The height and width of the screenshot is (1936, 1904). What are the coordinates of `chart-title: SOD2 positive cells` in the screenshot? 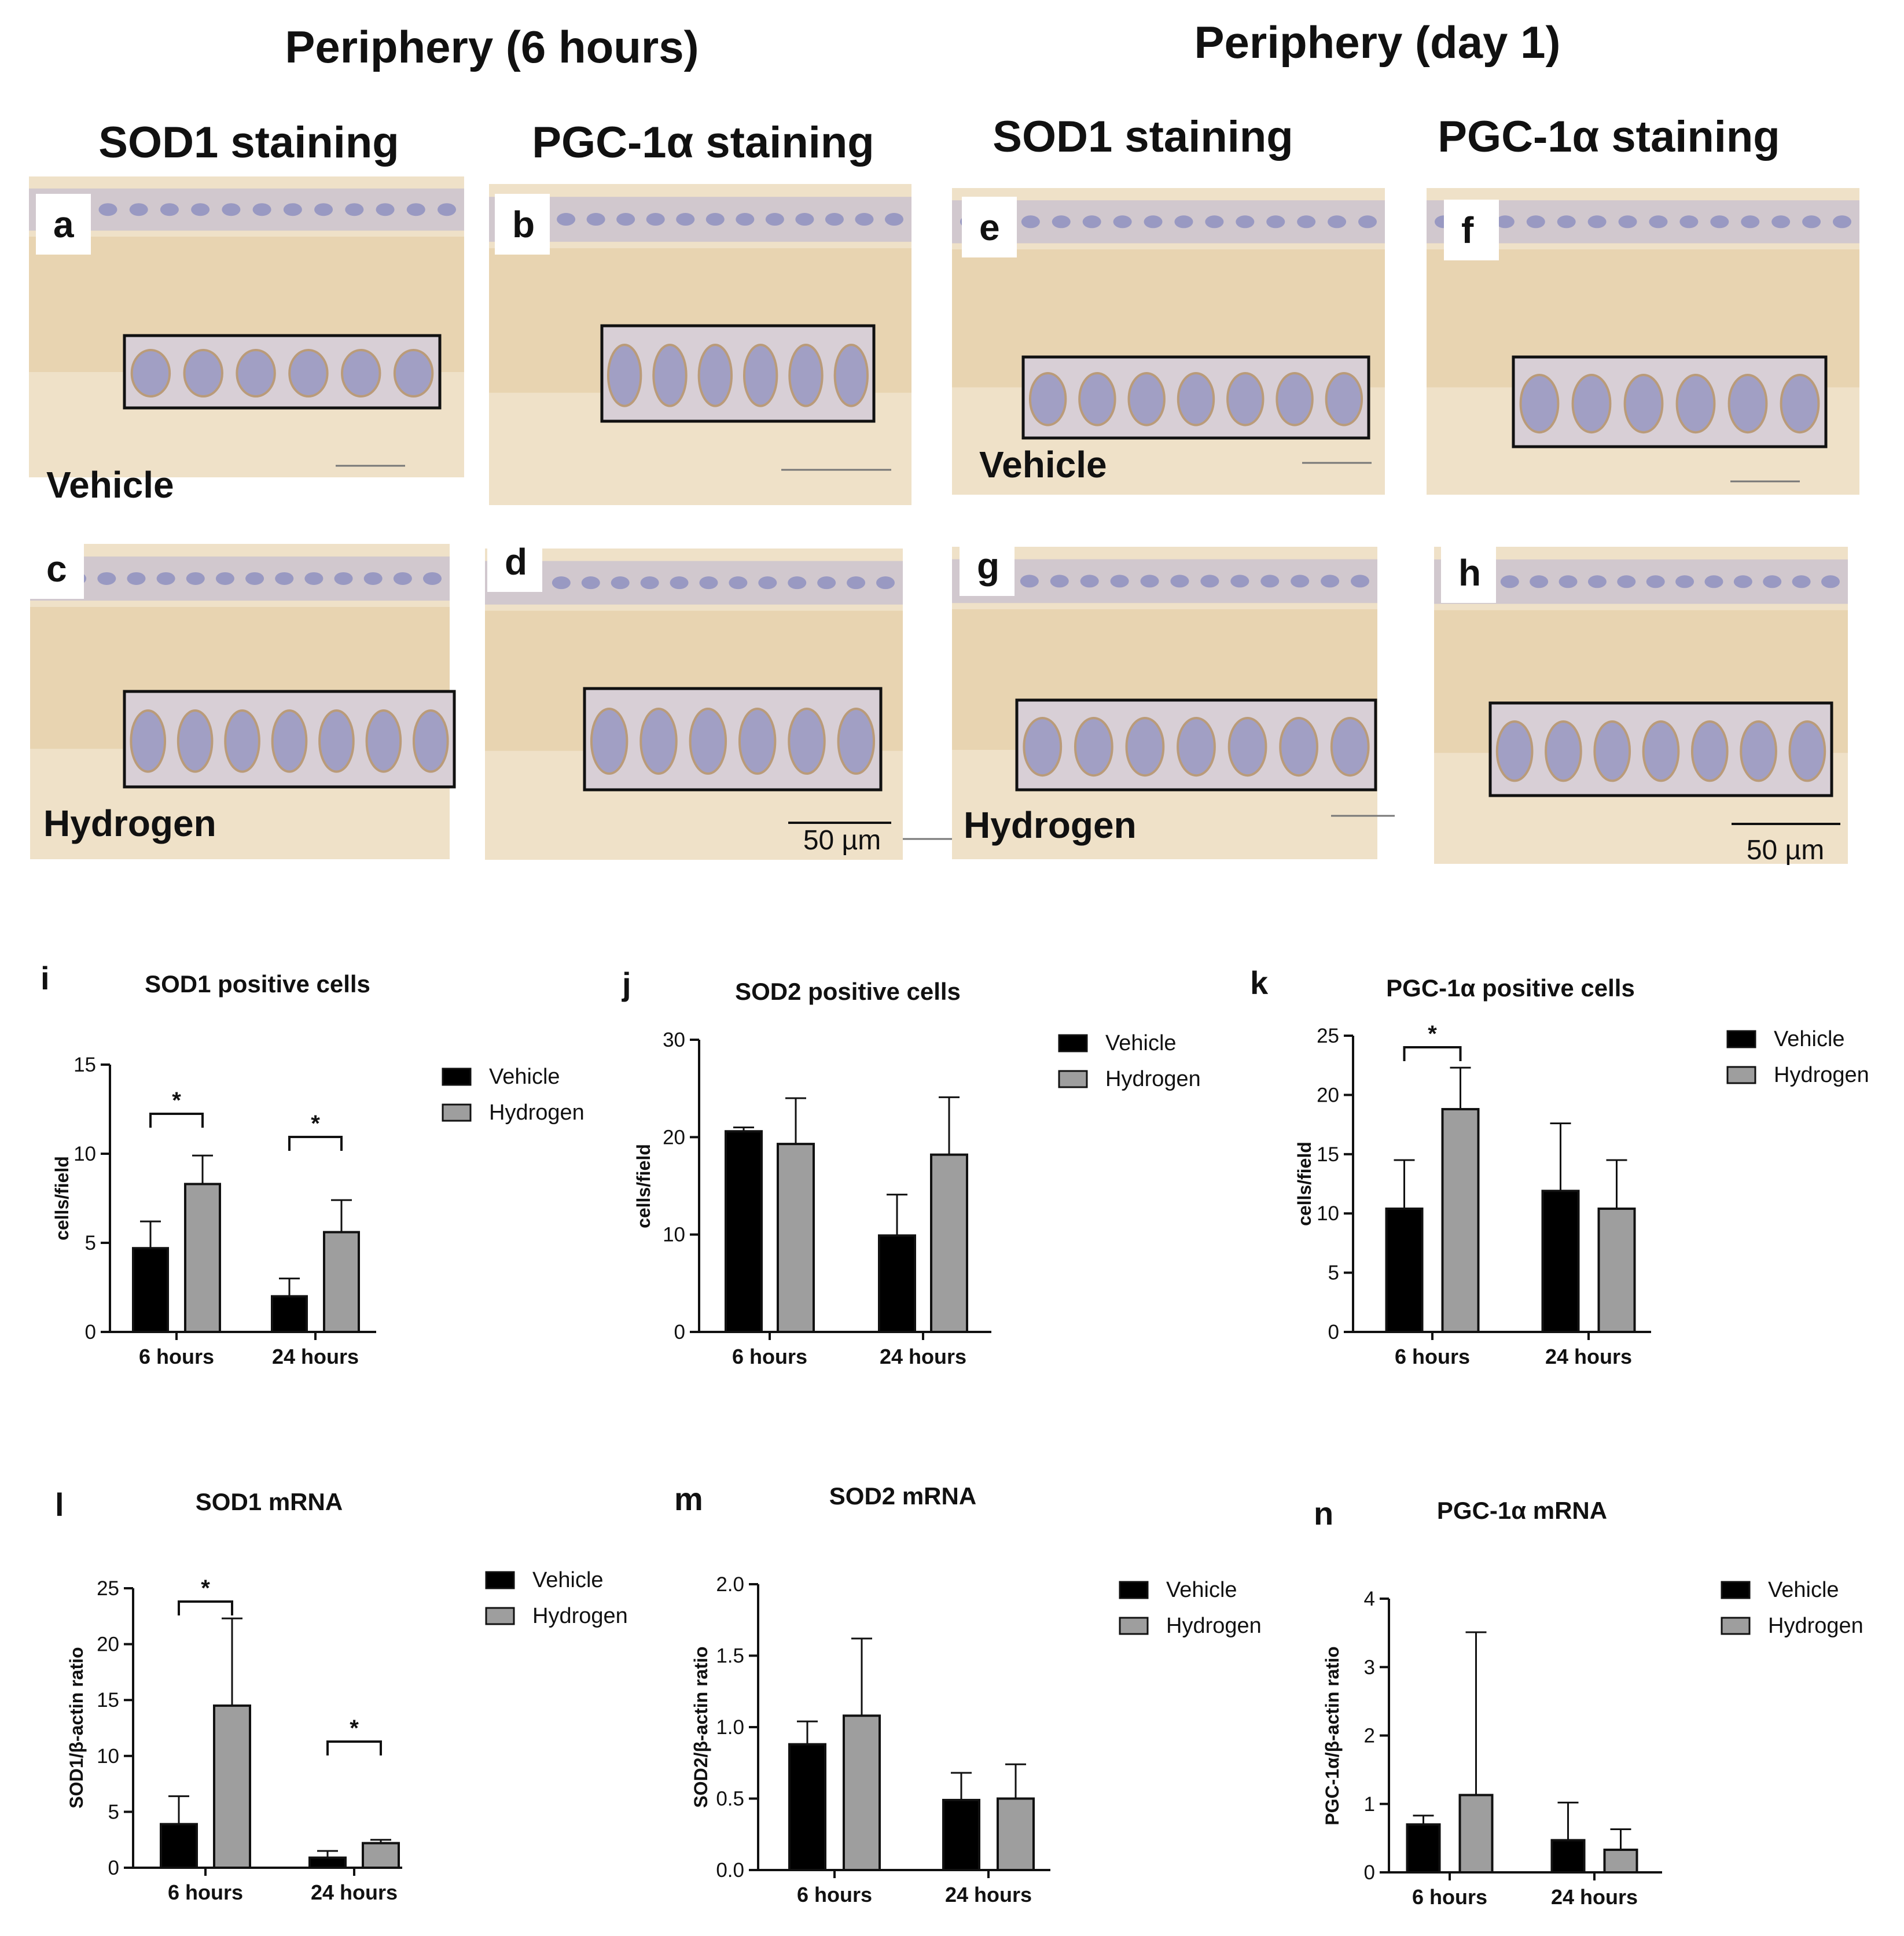 It's located at (848, 991).